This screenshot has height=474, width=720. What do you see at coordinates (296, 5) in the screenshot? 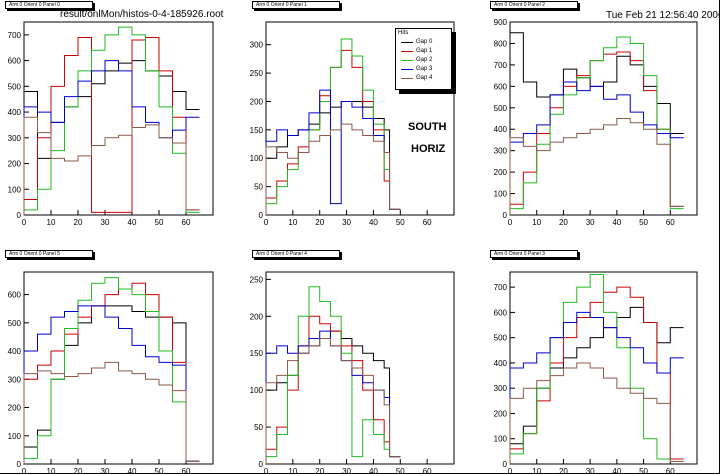
I see `panel-1-title: Arm 0 Orient 0 Panel 1` at bounding box center [296, 5].